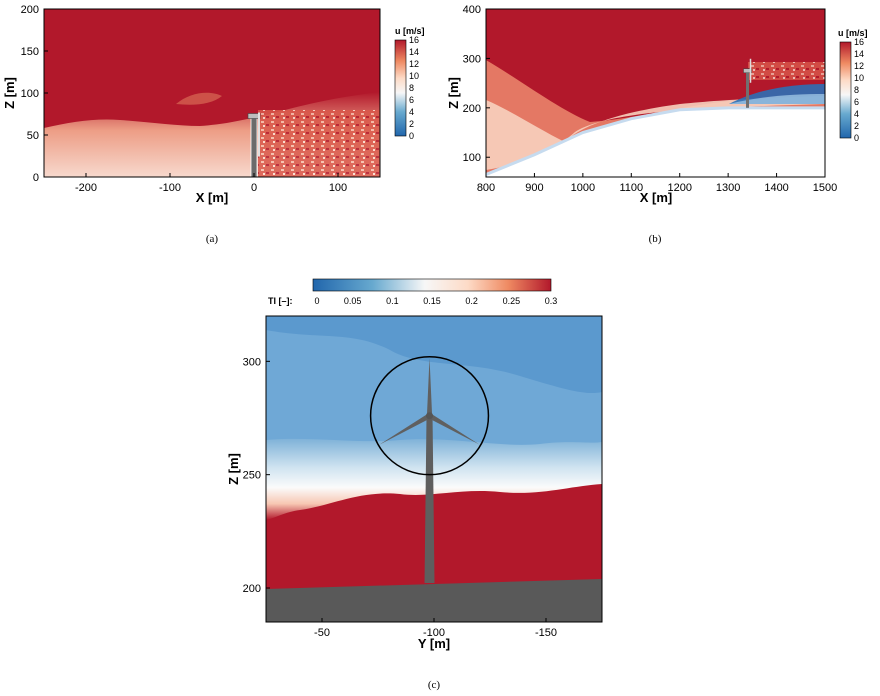 This screenshot has width=880, height=696. I want to click on panel-b-colorbar-tick: 0, so click(856, 138).